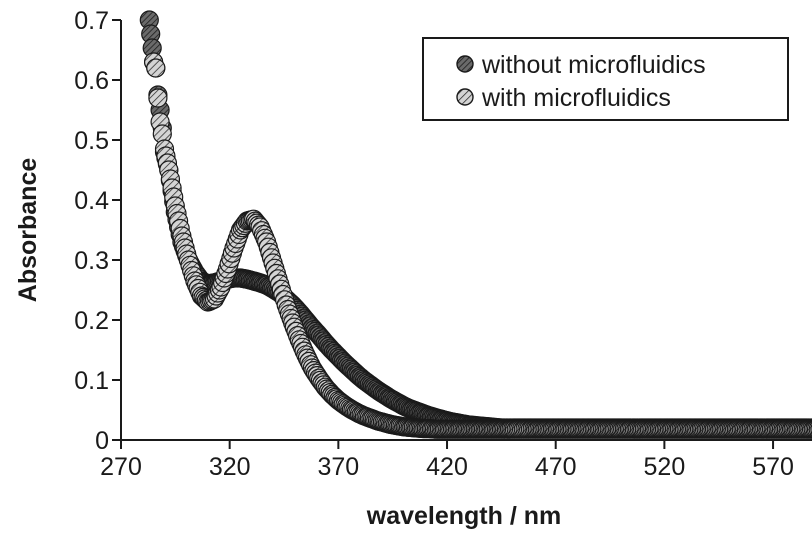 The image size is (812, 535). I want to click on y-tick-label: 0, so click(102, 441).